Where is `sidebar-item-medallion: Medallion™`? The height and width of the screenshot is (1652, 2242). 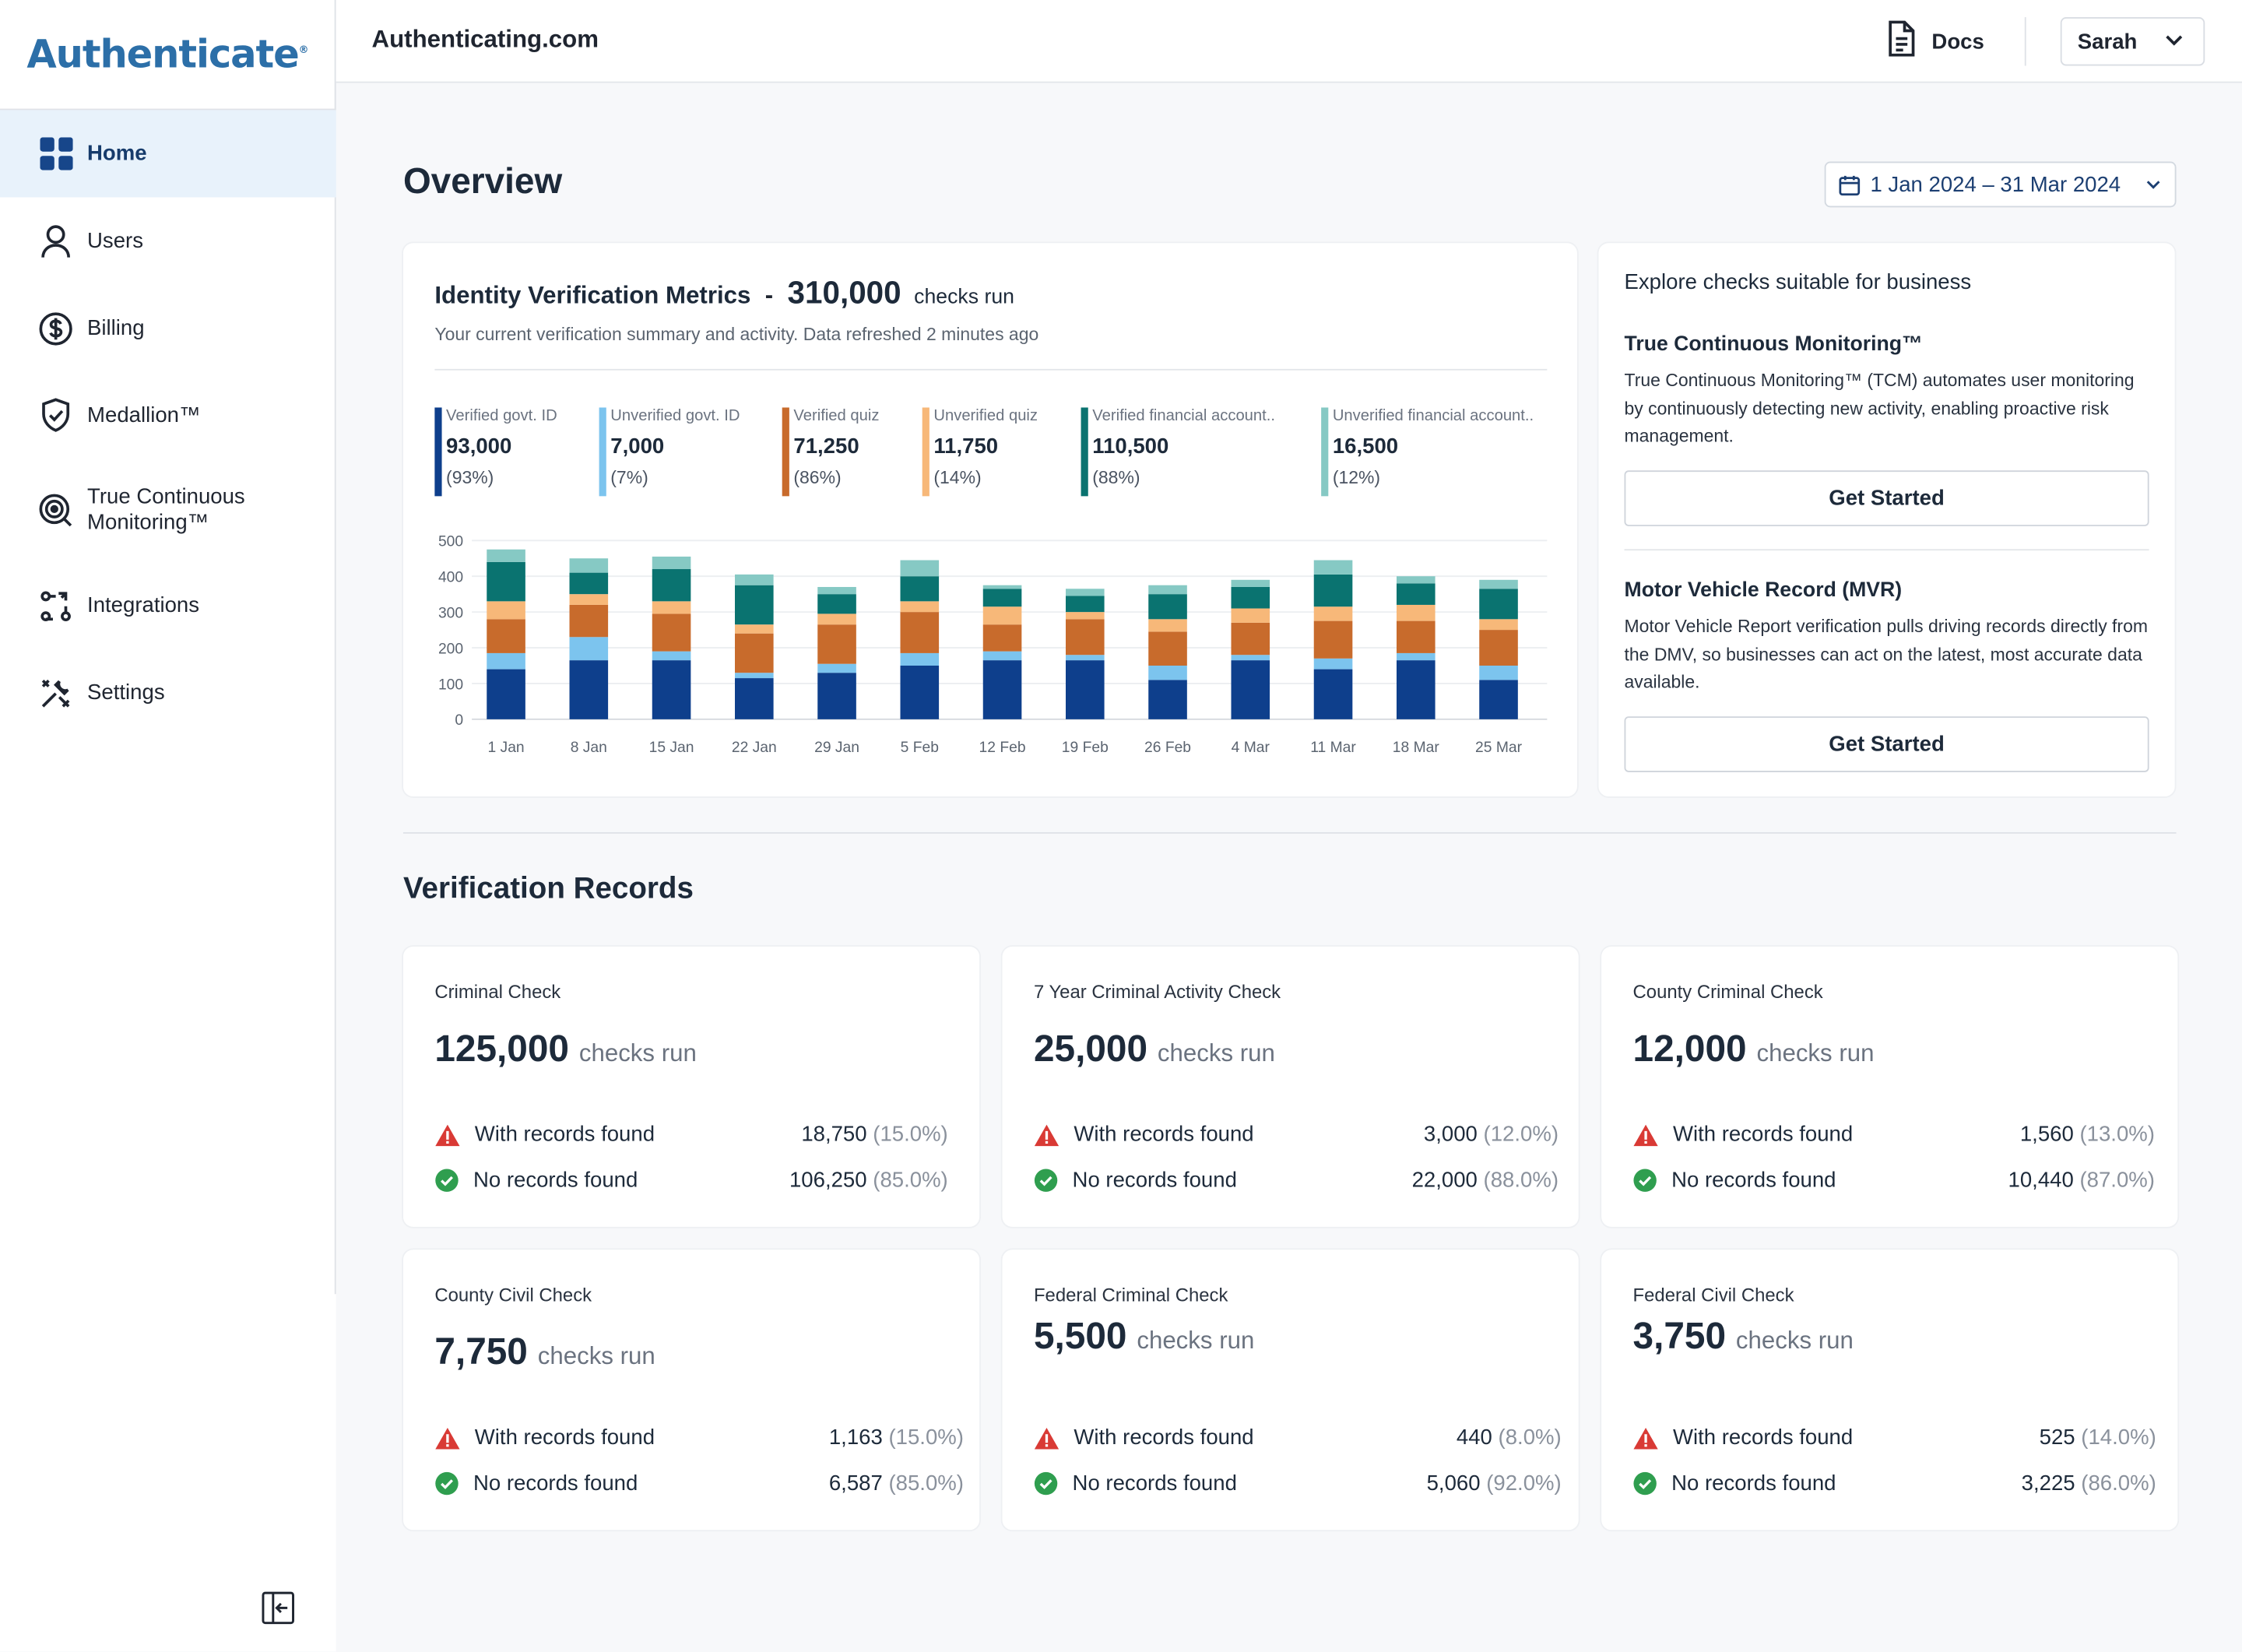
sidebar-item-medallion: Medallion™ is located at coordinates (168, 415).